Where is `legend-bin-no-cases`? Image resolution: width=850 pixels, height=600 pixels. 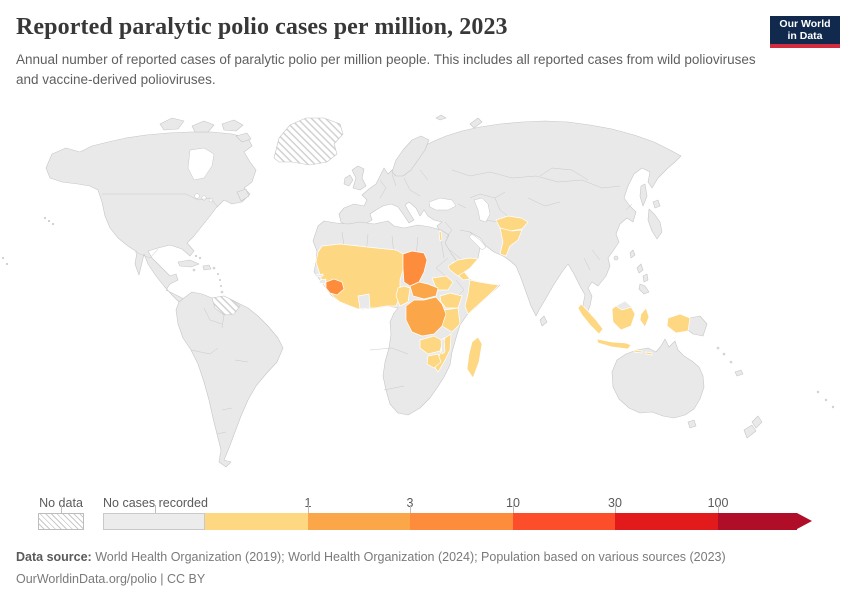
legend-bin-no-cases is located at coordinates (154, 521).